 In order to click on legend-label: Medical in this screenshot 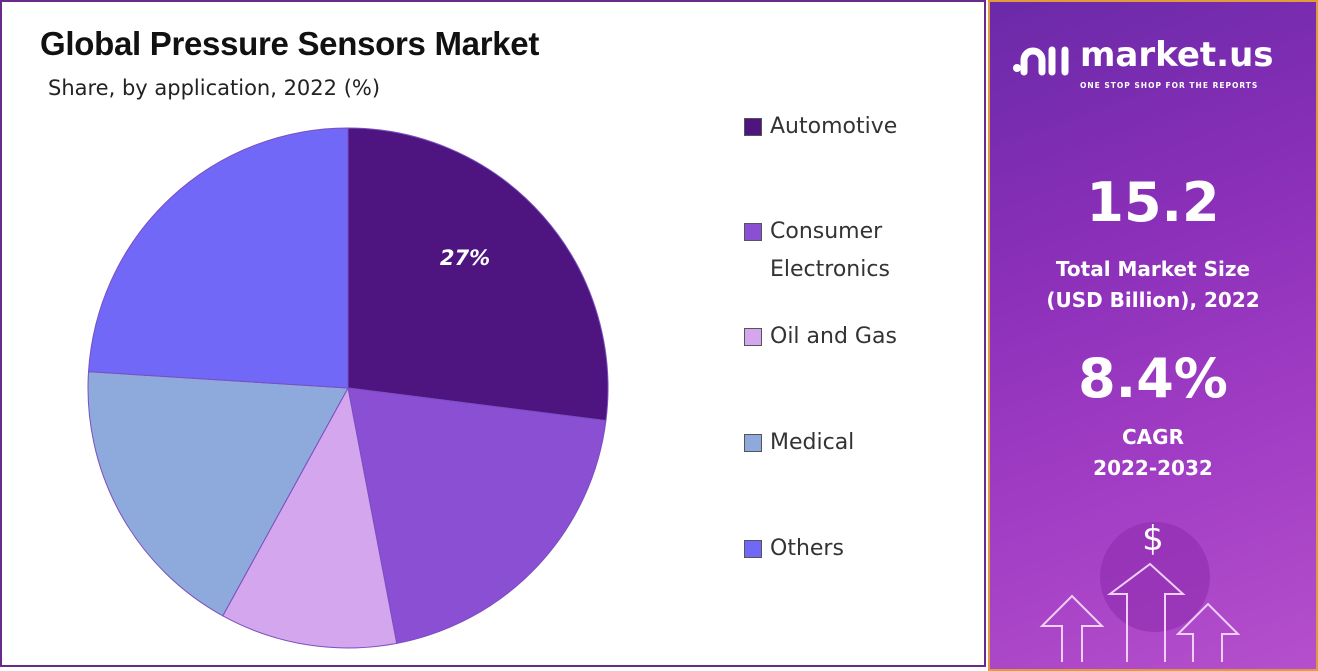, I will do `click(812, 442)`.